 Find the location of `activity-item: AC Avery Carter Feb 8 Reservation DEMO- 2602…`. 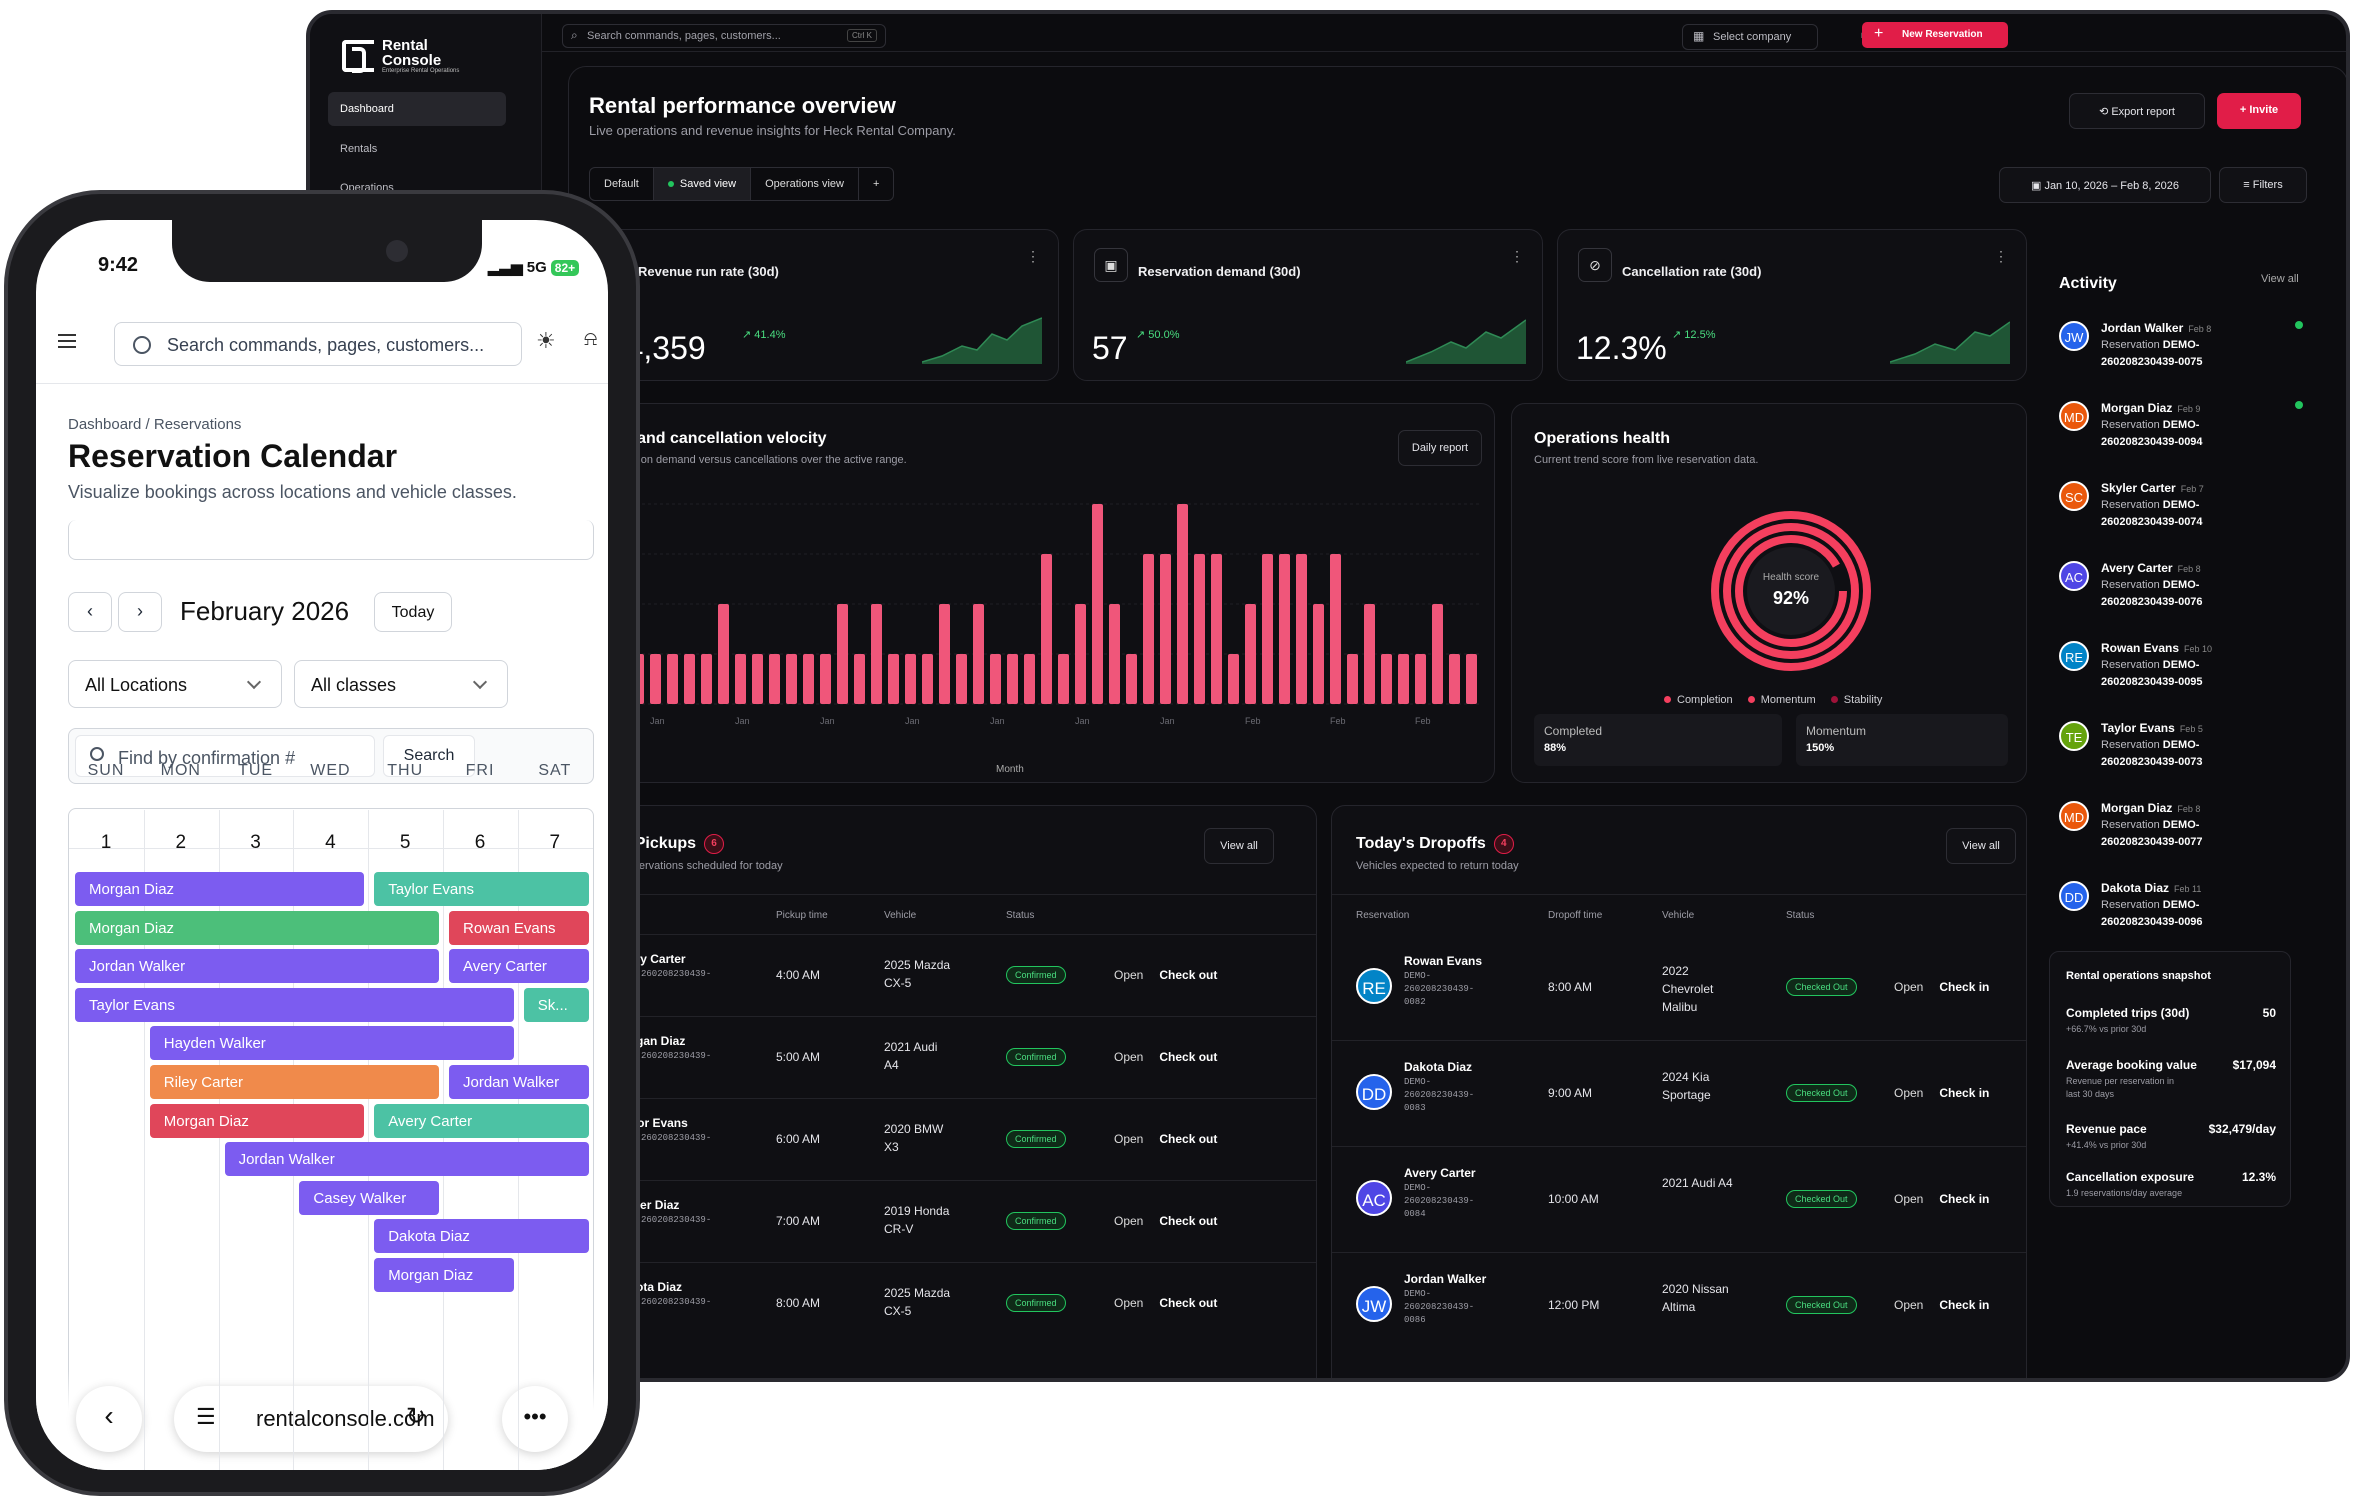

activity-item: AC Avery Carter Feb 8 Reservation DEMO- 2602… is located at coordinates (2179, 596).